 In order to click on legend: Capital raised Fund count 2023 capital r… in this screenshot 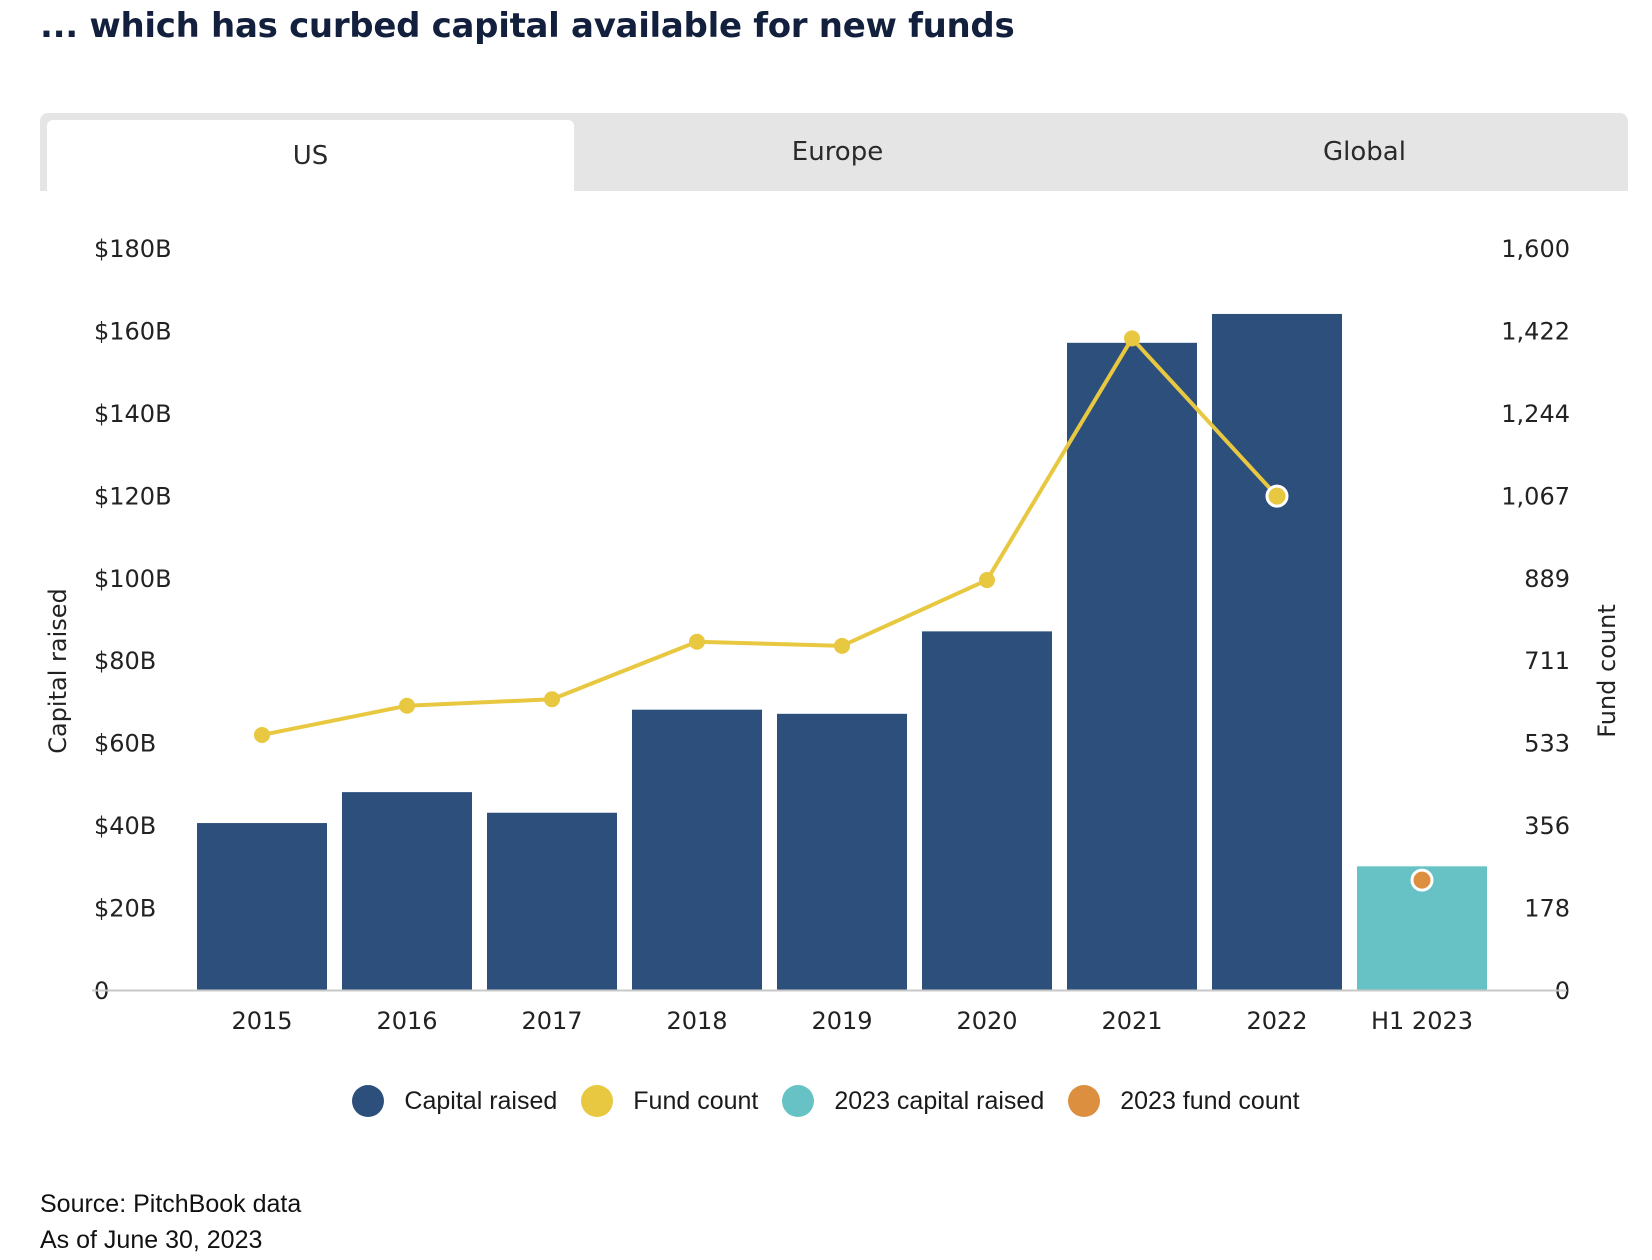, I will do `click(826, 1101)`.